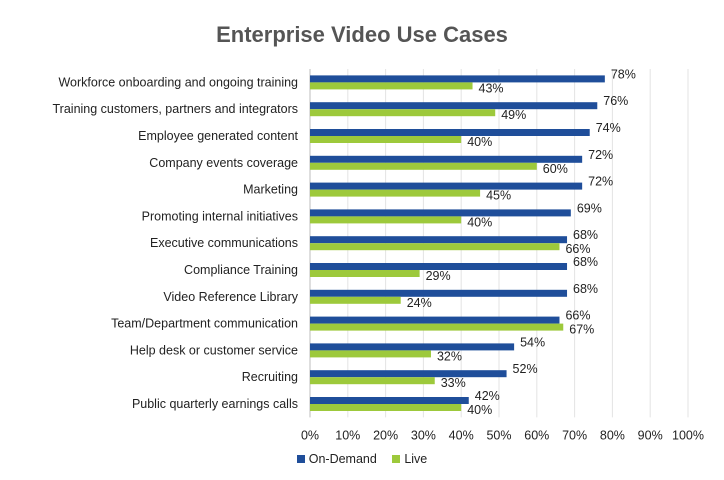  What do you see at coordinates (461, 435) in the screenshot?
I see `x-tick-label: 40%` at bounding box center [461, 435].